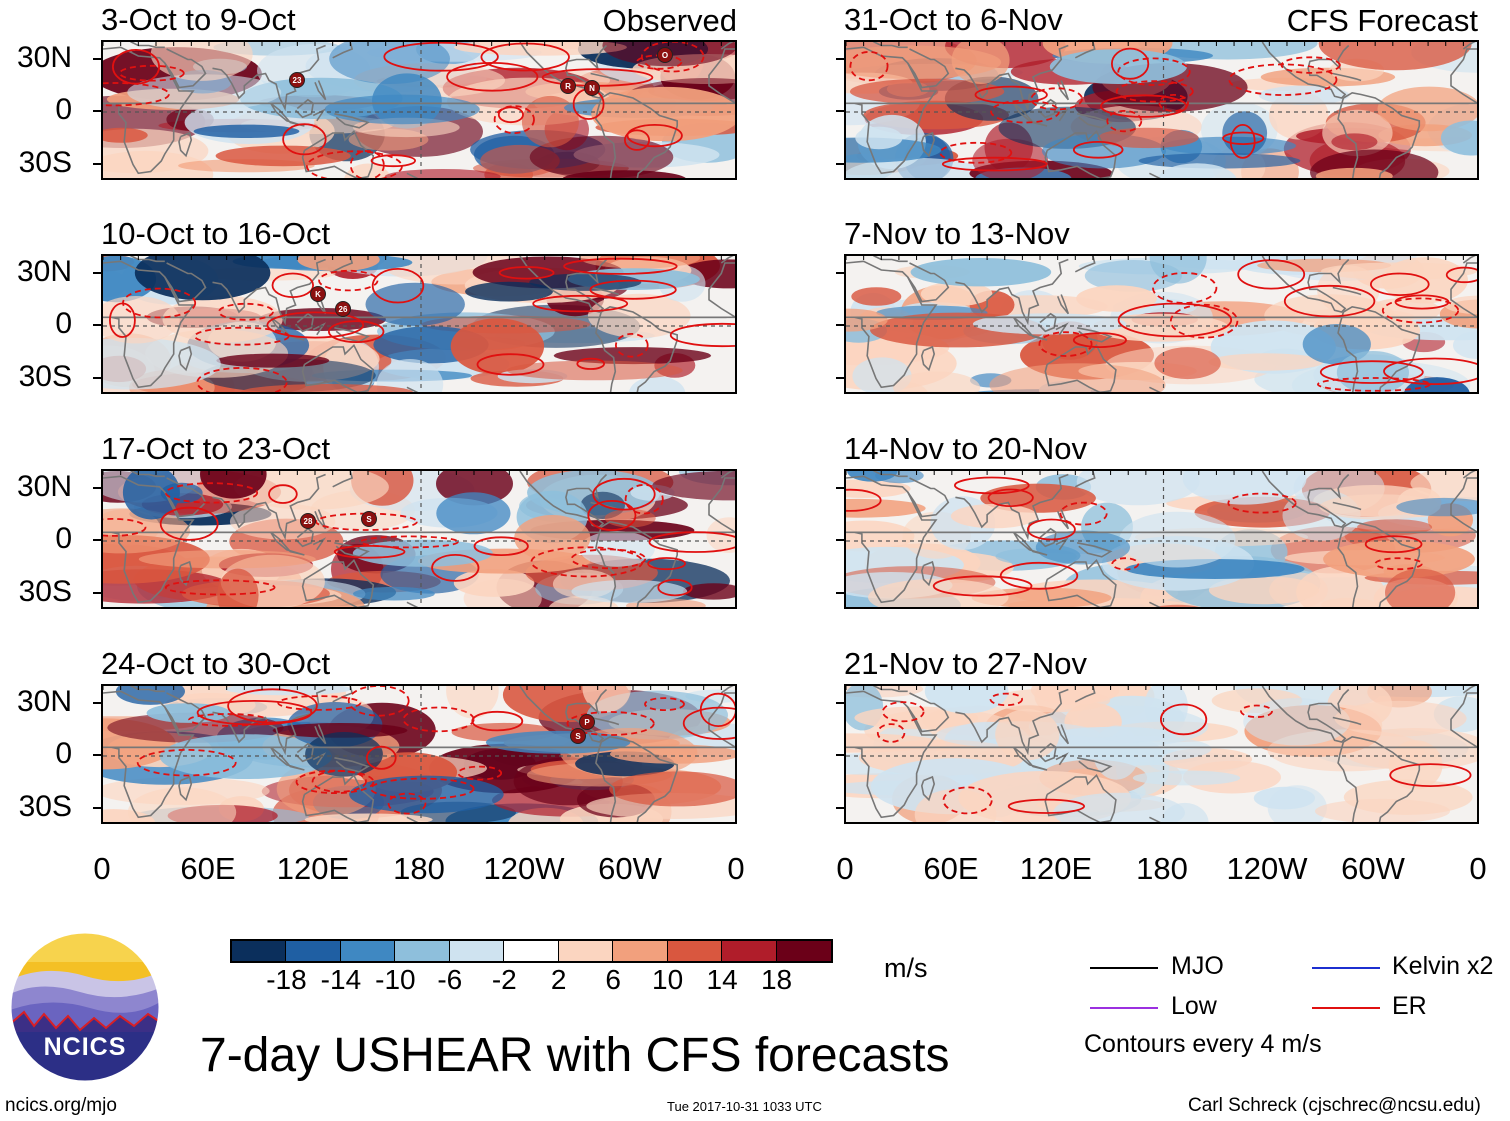 Image resolution: width=1510 pixels, height=1121 pixels. What do you see at coordinates (665, 55) in the screenshot?
I see `storm-marker: O` at bounding box center [665, 55].